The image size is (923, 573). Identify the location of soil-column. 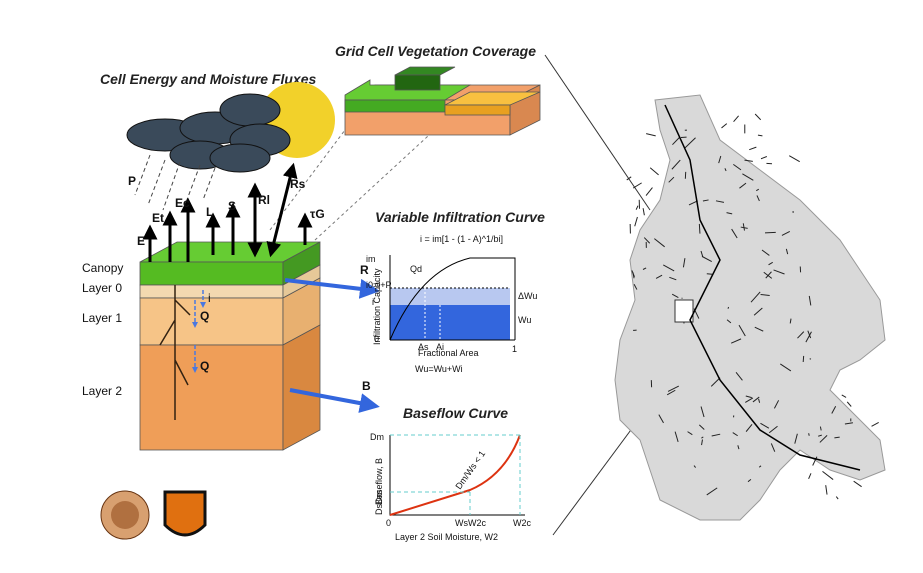
(230, 346).